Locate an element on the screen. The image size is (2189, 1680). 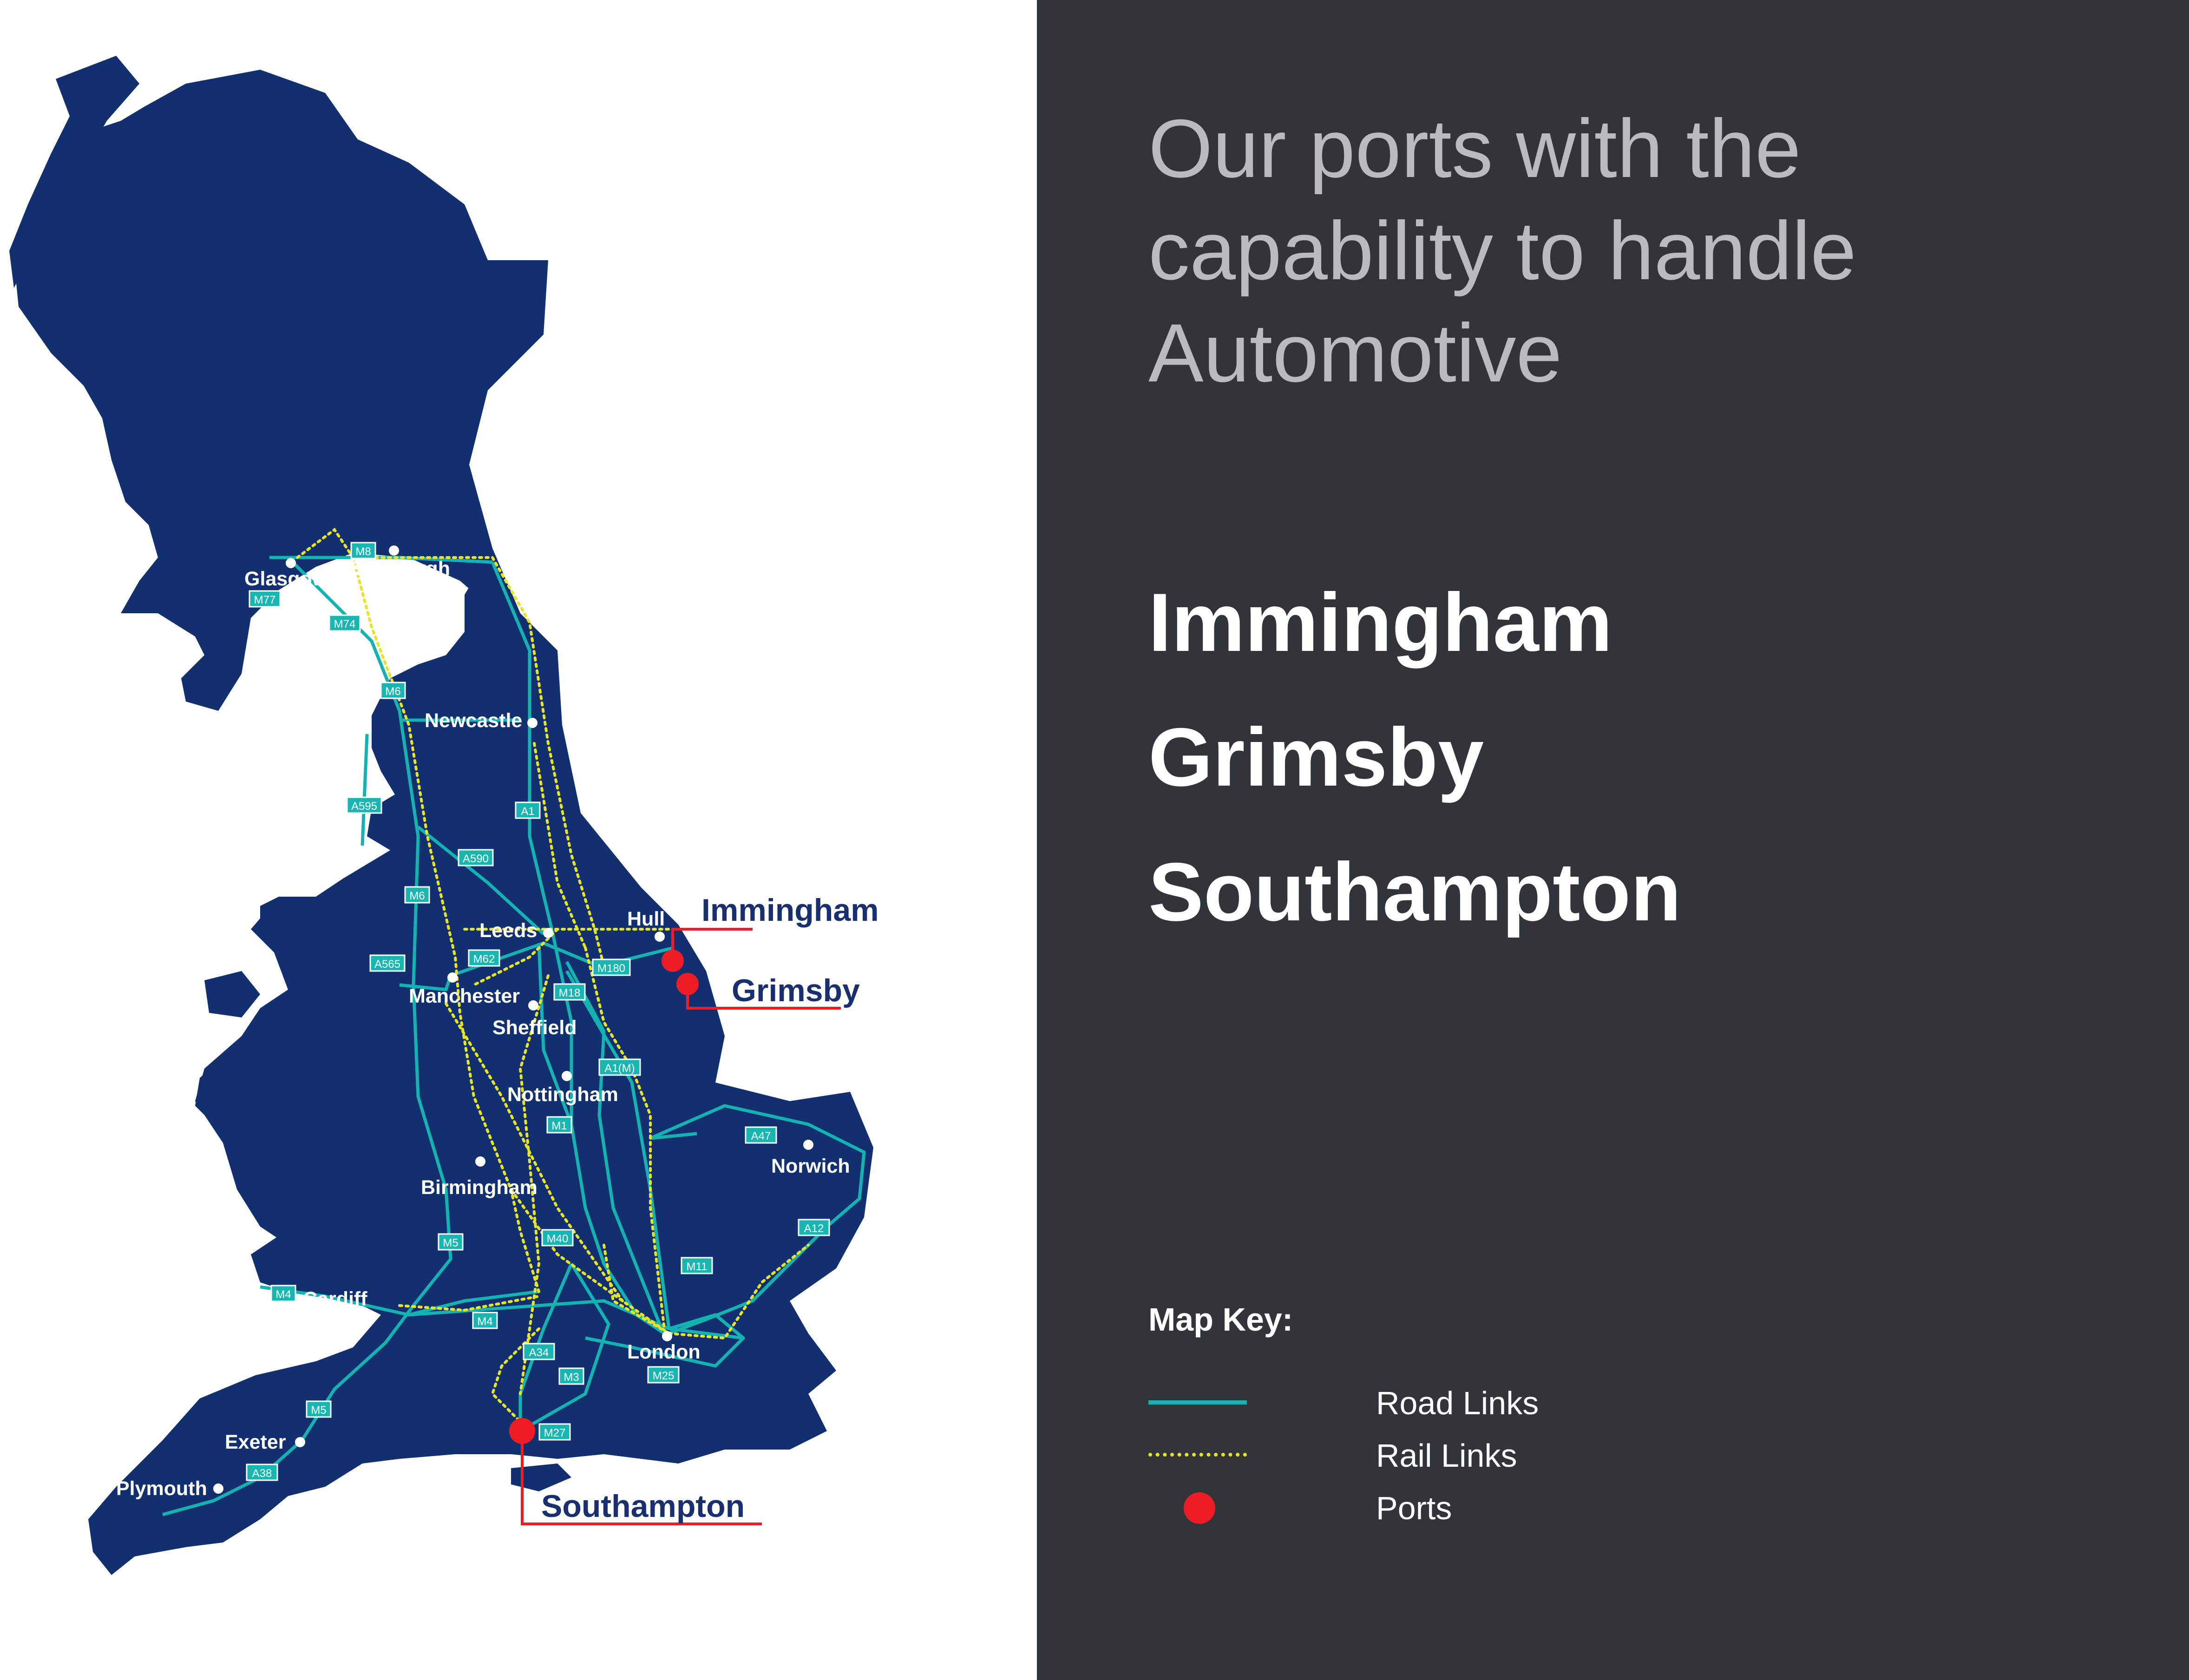
map-key-rail-links: Rail Links is located at coordinates (1427, 1457).